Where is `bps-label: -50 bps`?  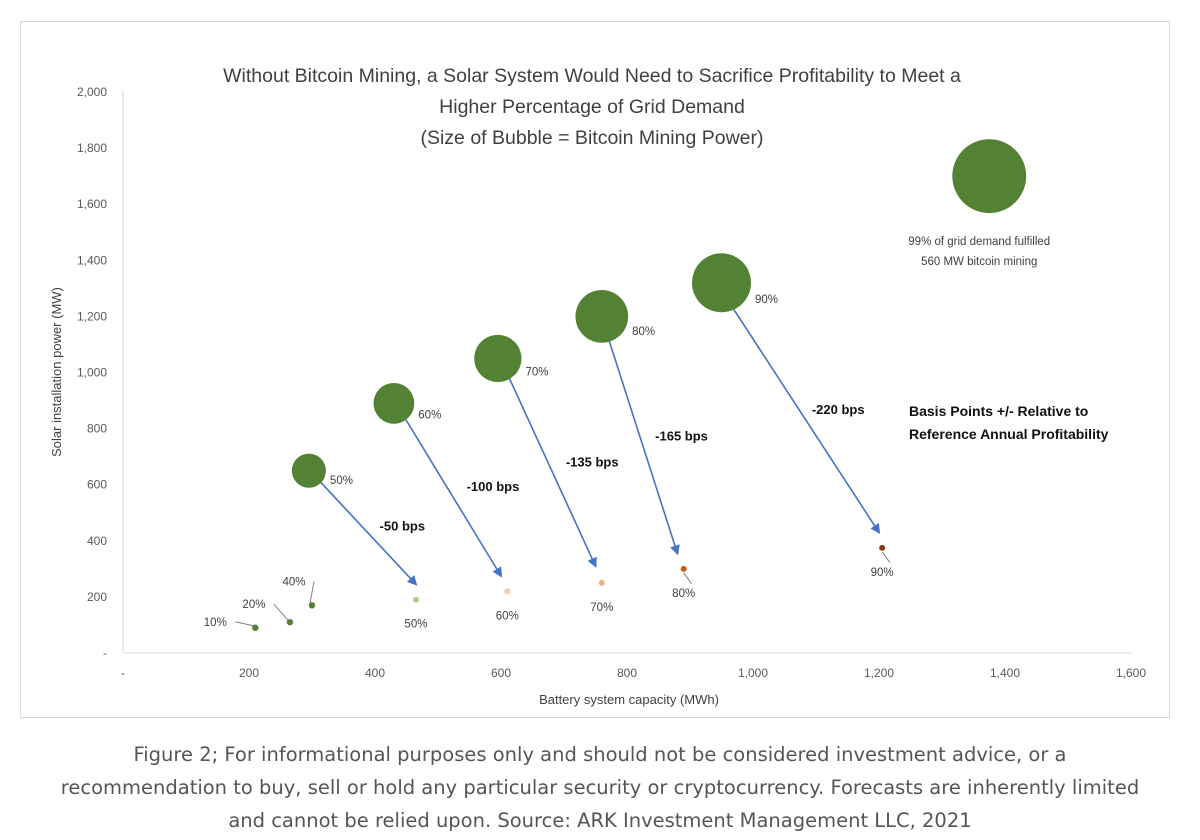
bps-label: -50 bps is located at coordinates (403, 525).